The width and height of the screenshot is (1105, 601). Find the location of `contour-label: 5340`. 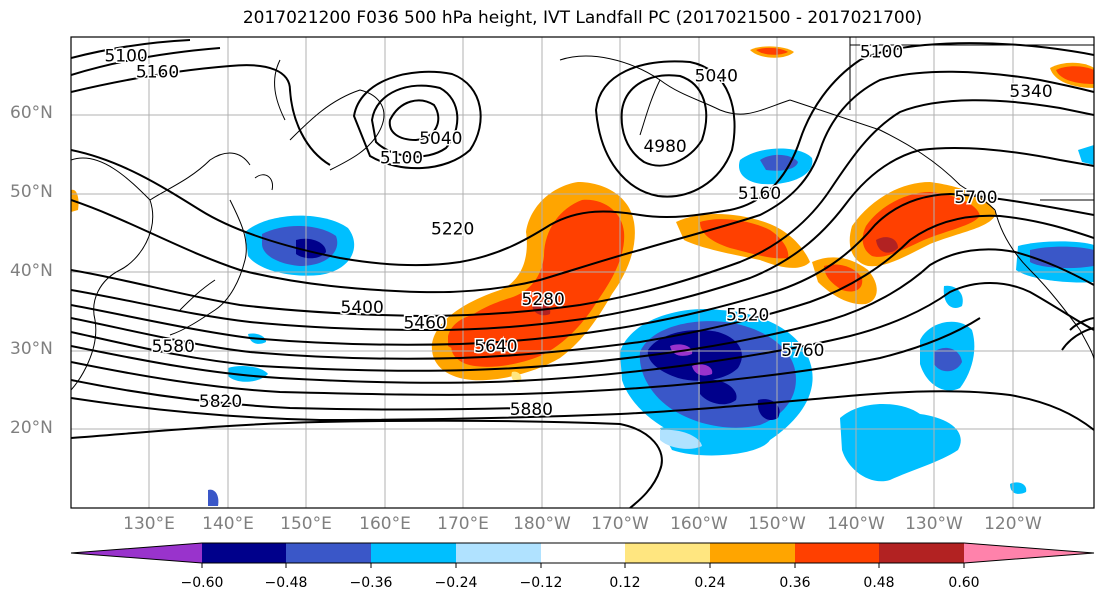

contour-label: 5340 is located at coordinates (1030, 92).